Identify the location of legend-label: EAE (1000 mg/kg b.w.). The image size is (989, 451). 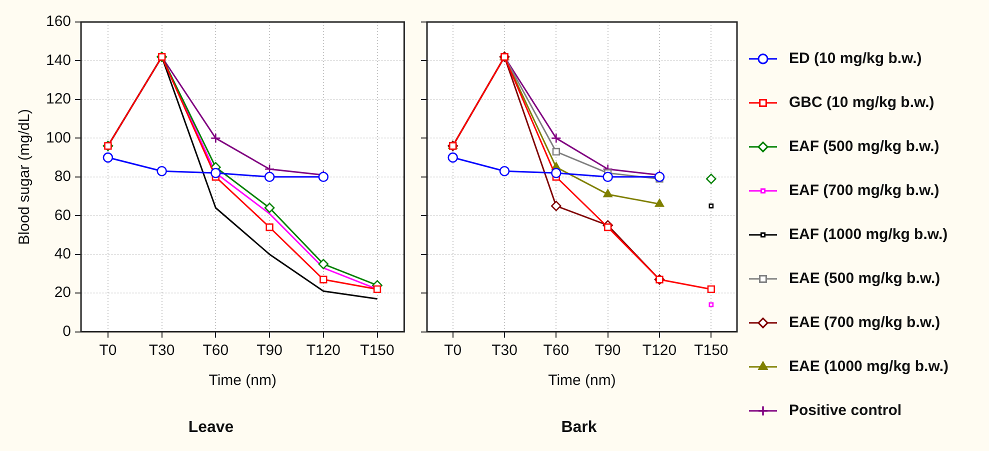
(868, 367).